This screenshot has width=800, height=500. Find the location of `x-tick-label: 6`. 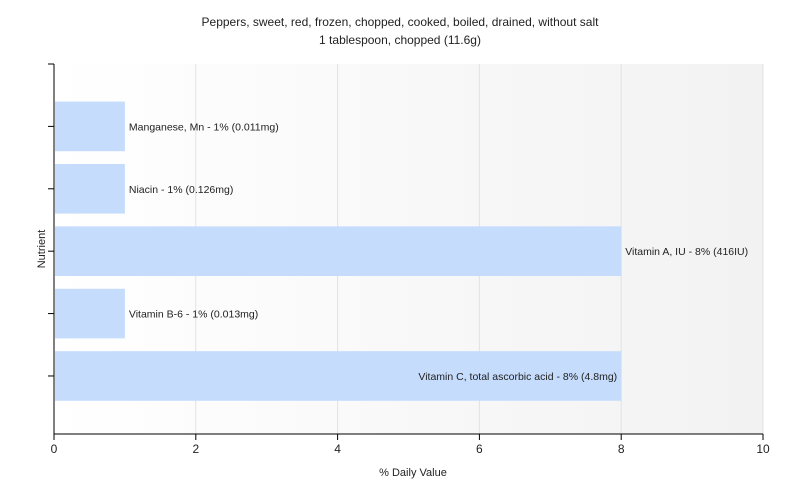

x-tick-label: 6 is located at coordinates (479, 449).